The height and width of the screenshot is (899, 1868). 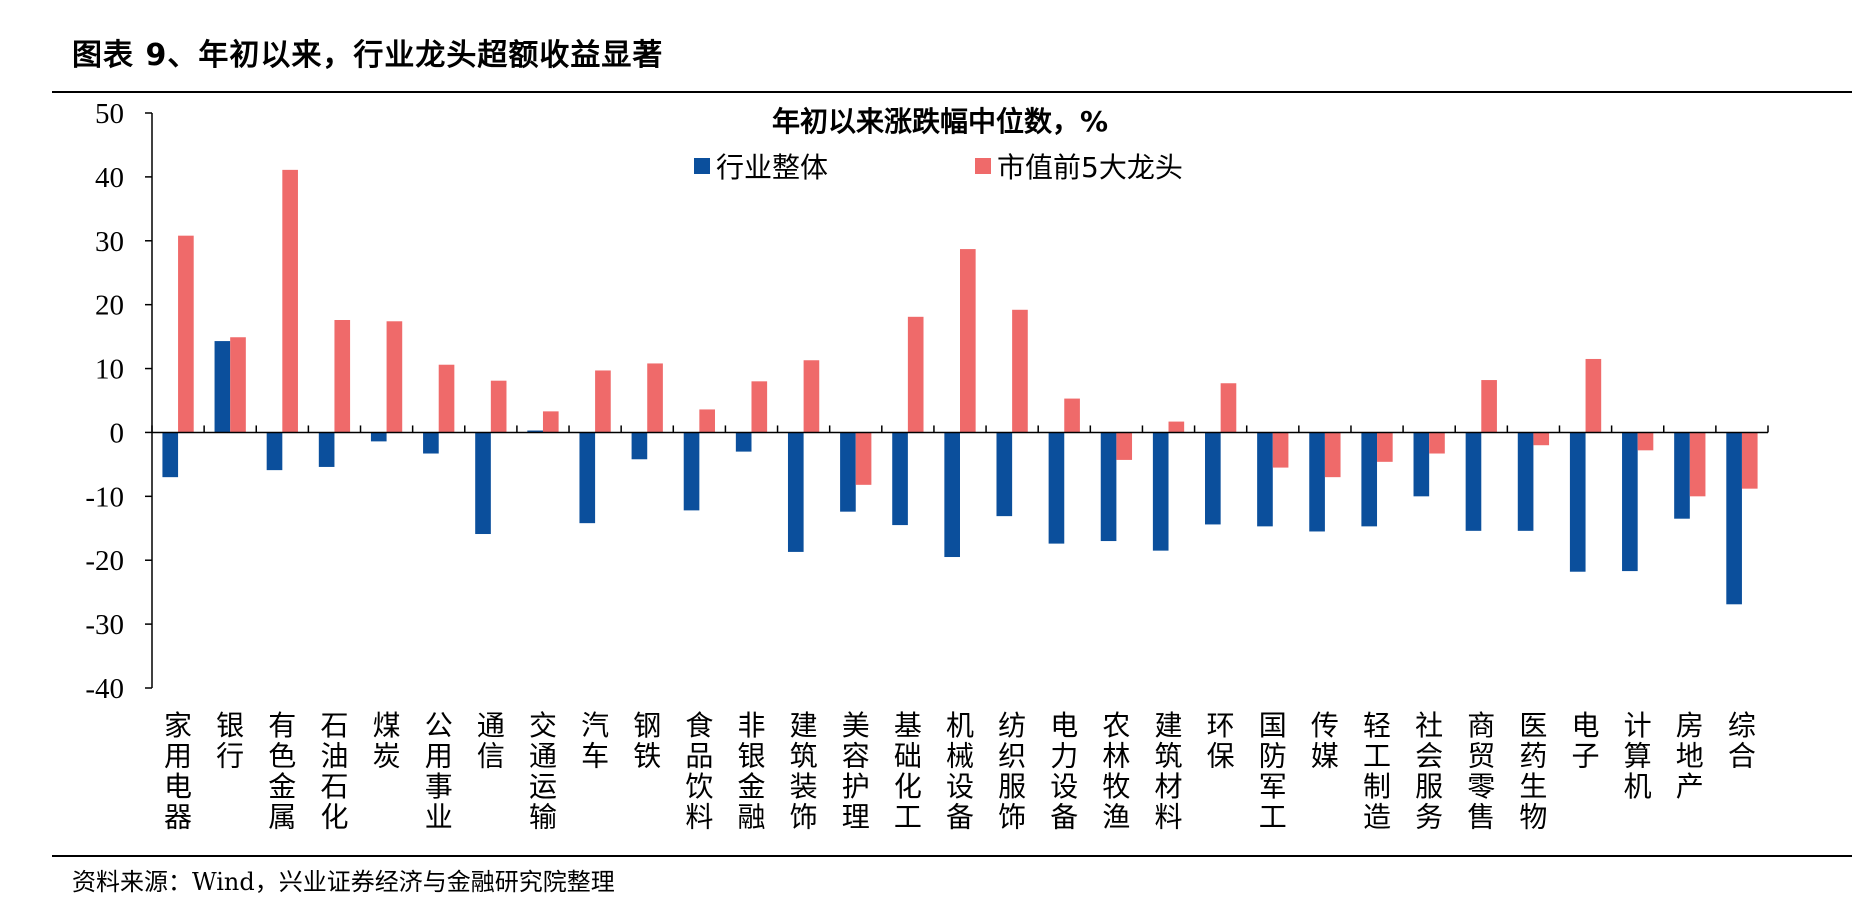 What do you see at coordinates (938, 167) in the screenshot?
I see `legend: 行业整体 市值前5大龙头` at bounding box center [938, 167].